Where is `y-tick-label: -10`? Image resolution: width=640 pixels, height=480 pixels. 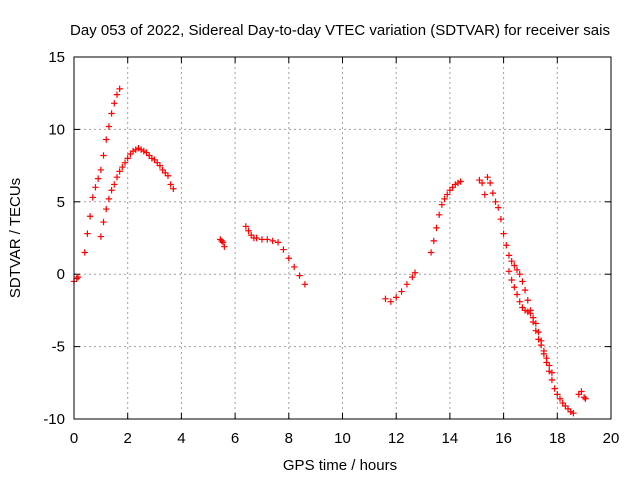 y-tick-label: -10 is located at coordinates (54, 419).